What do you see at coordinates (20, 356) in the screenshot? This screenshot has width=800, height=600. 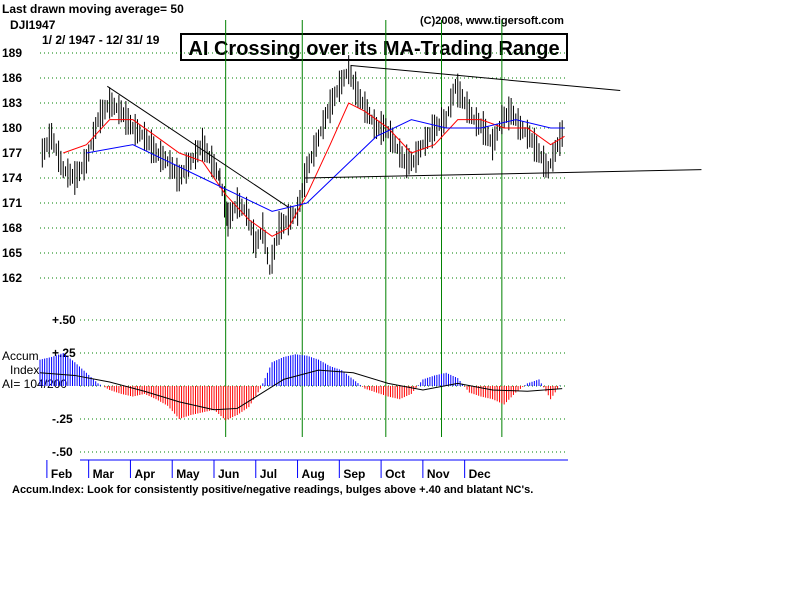 I see `accum-label-1: Accum` at bounding box center [20, 356].